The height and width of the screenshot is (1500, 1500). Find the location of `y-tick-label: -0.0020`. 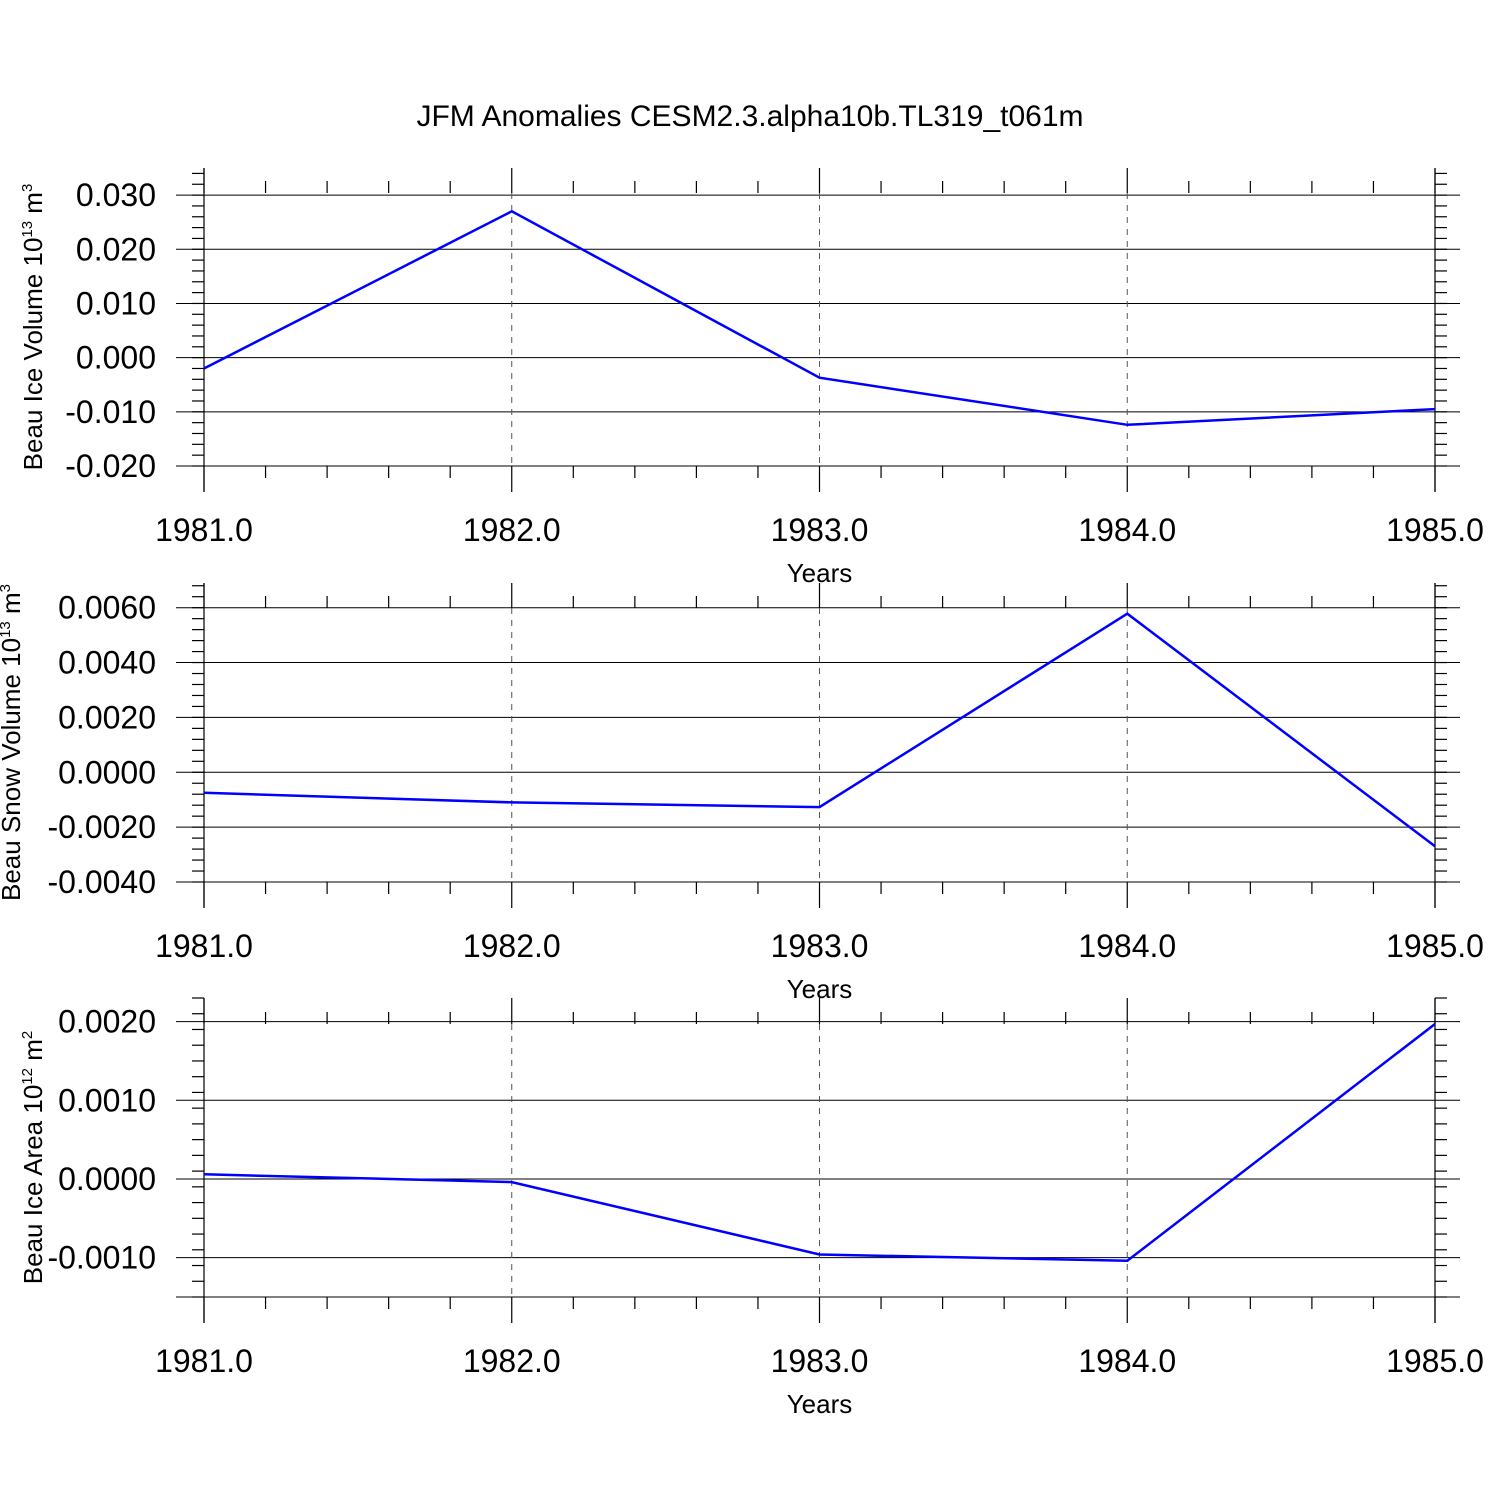

y-tick-label: -0.0020 is located at coordinates (101, 827).